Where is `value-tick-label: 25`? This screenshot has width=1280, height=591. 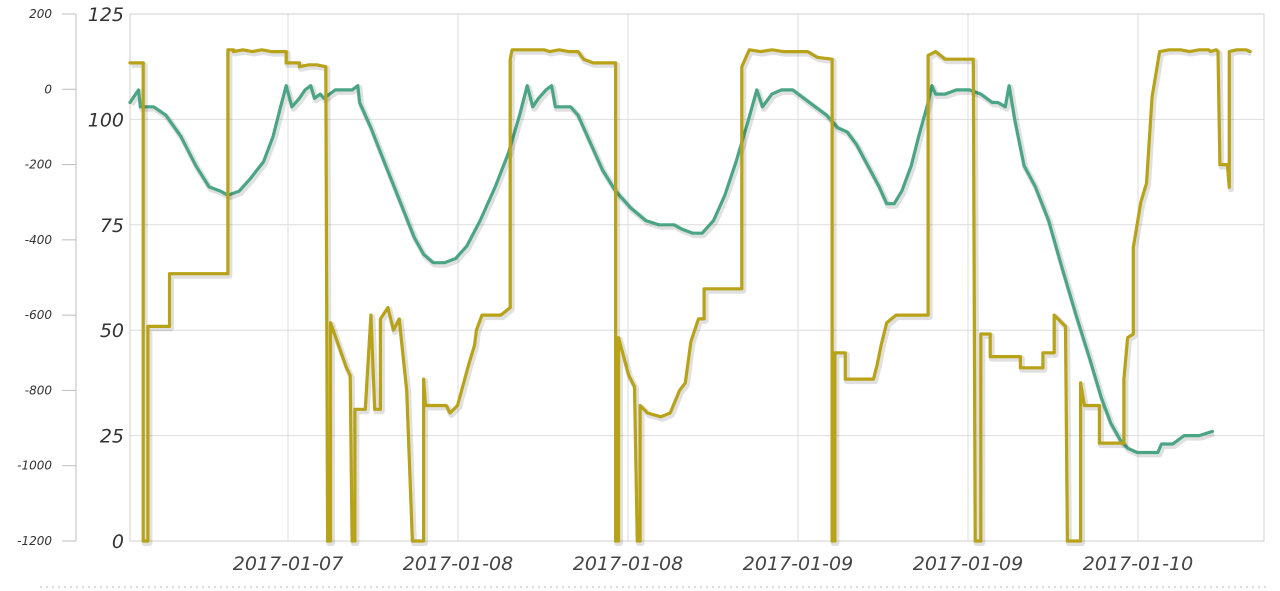 value-tick-label: 25 is located at coordinates (112, 437).